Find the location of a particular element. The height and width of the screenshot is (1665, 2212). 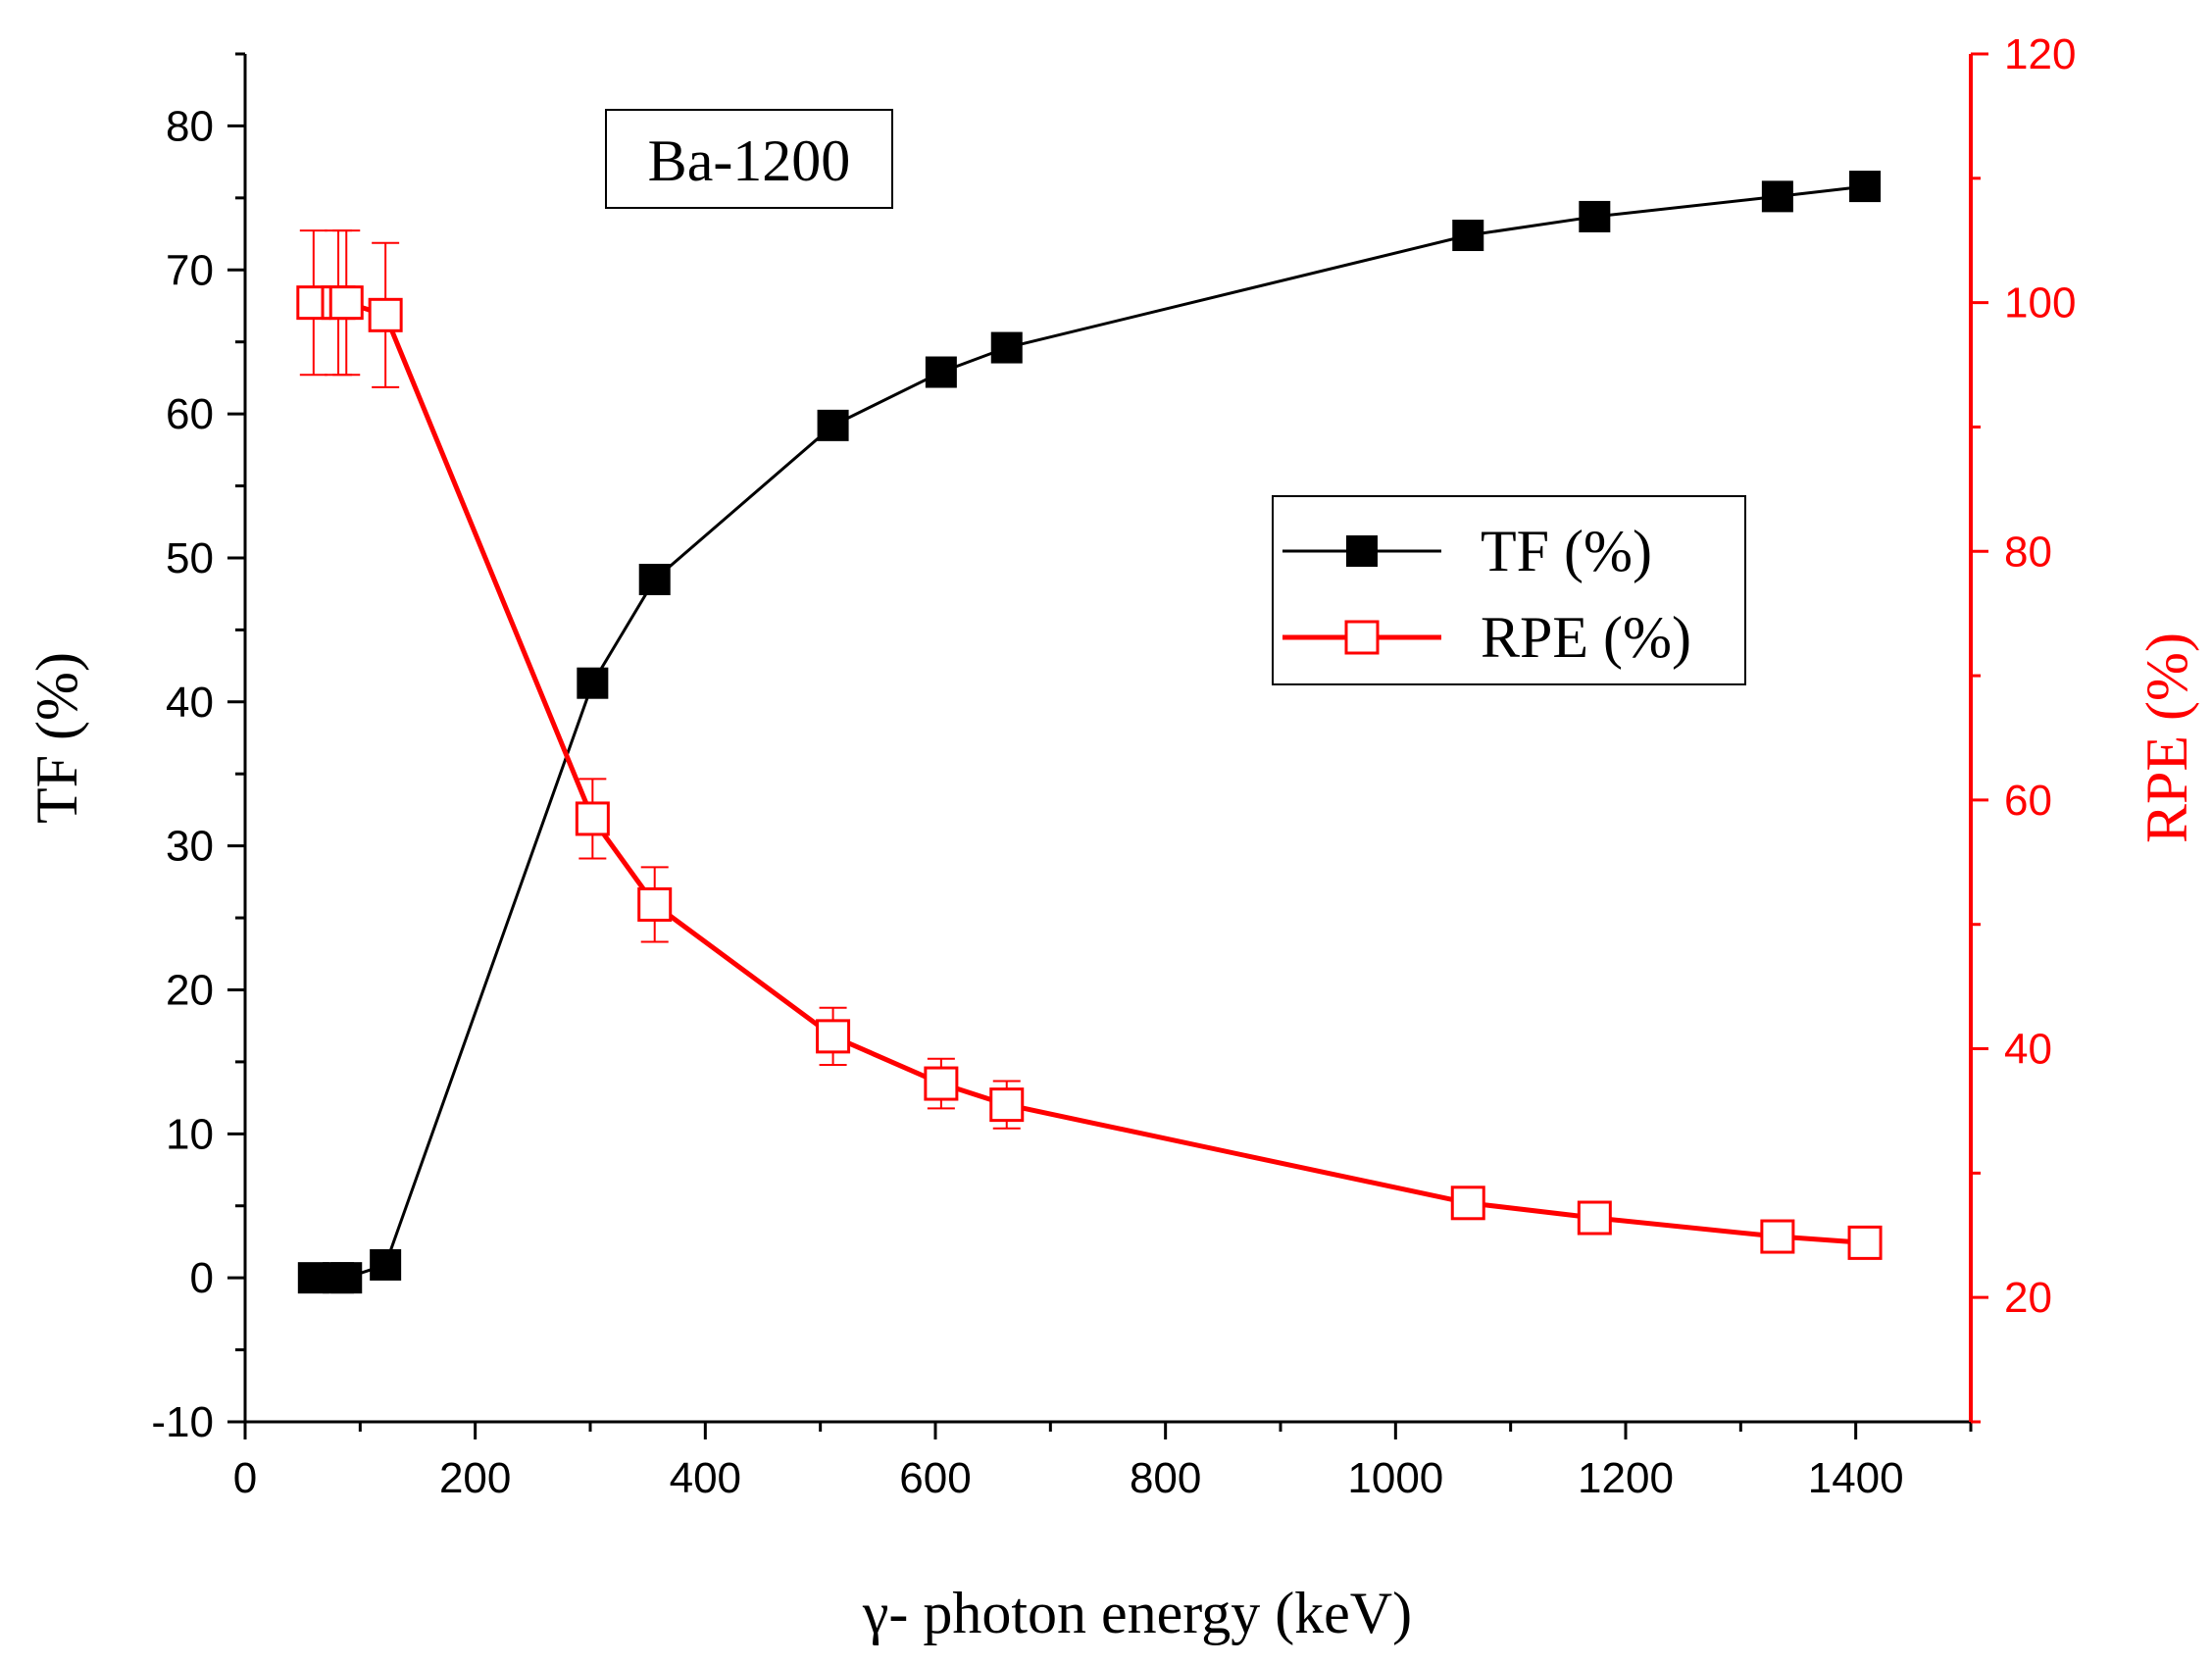

legend: TF (%) RPE (%) is located at coordinates (1509, 590).